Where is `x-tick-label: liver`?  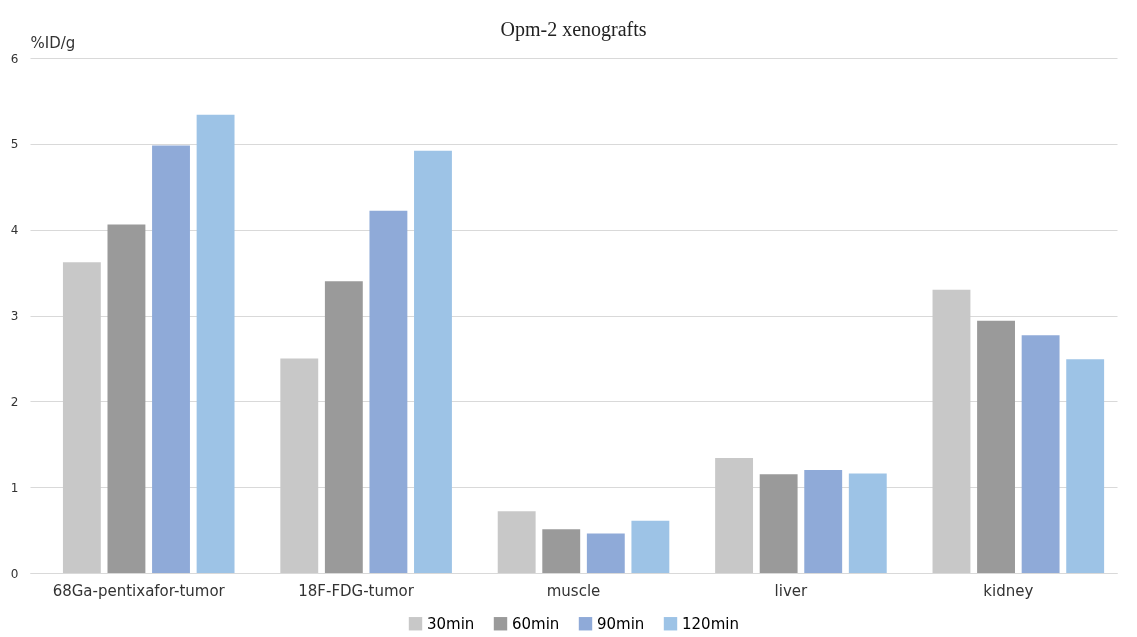
x-tick-label: liver is located at coordinates (791, 590).